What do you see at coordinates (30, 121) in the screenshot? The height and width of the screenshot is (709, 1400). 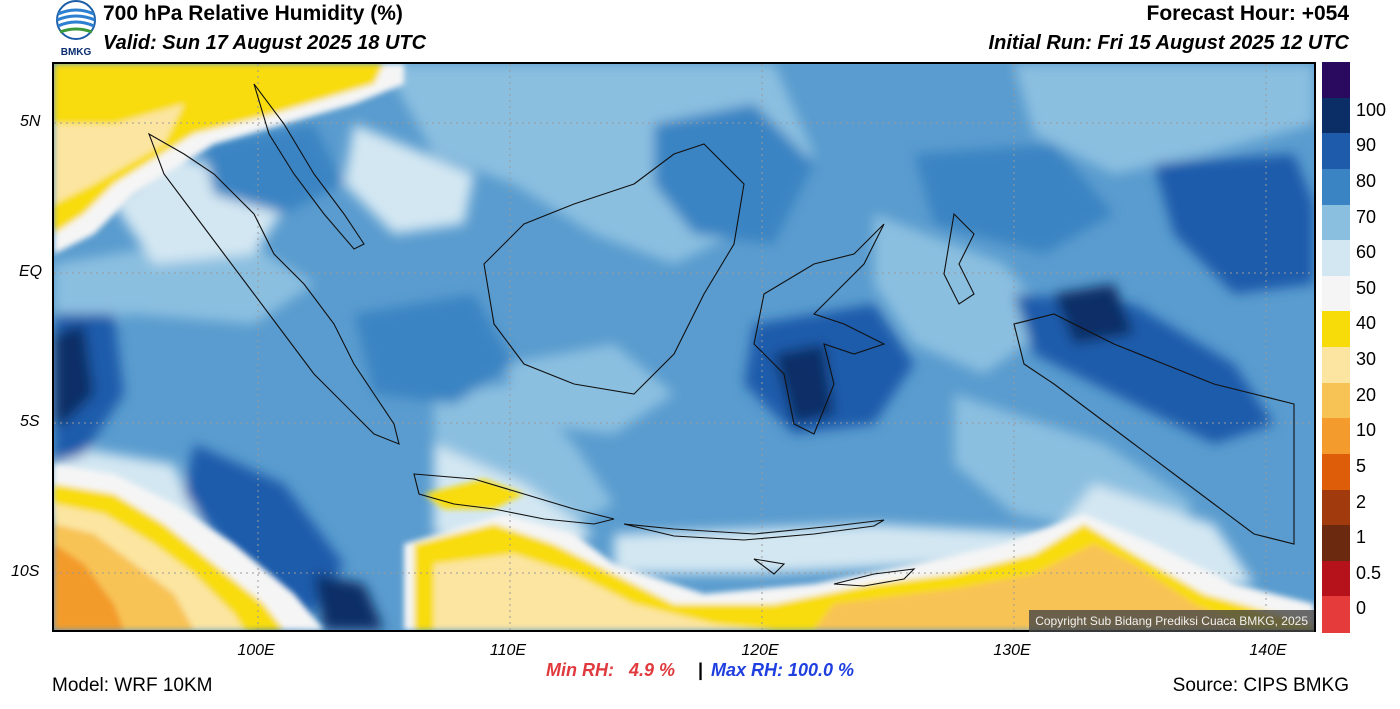 I see `lat-label: 5N` at bounding box center [30, 121].